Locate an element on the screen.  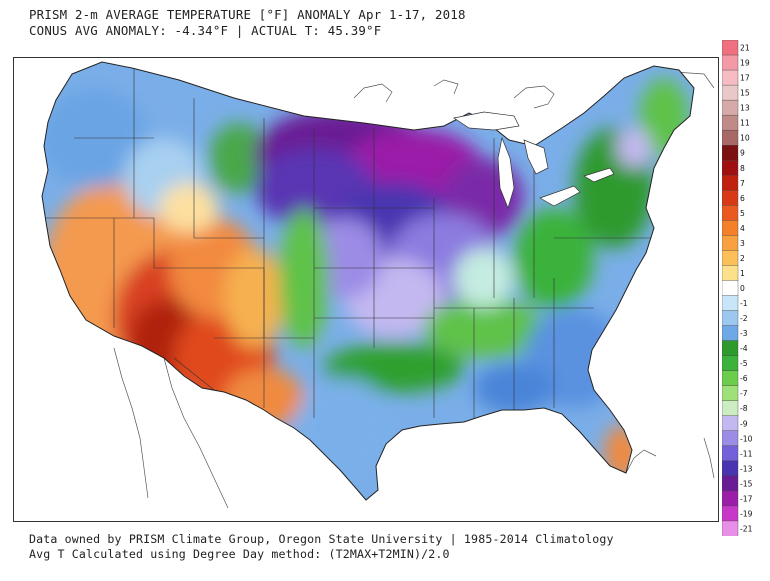
legend-label: 11 is located at coordinates (745, 123).